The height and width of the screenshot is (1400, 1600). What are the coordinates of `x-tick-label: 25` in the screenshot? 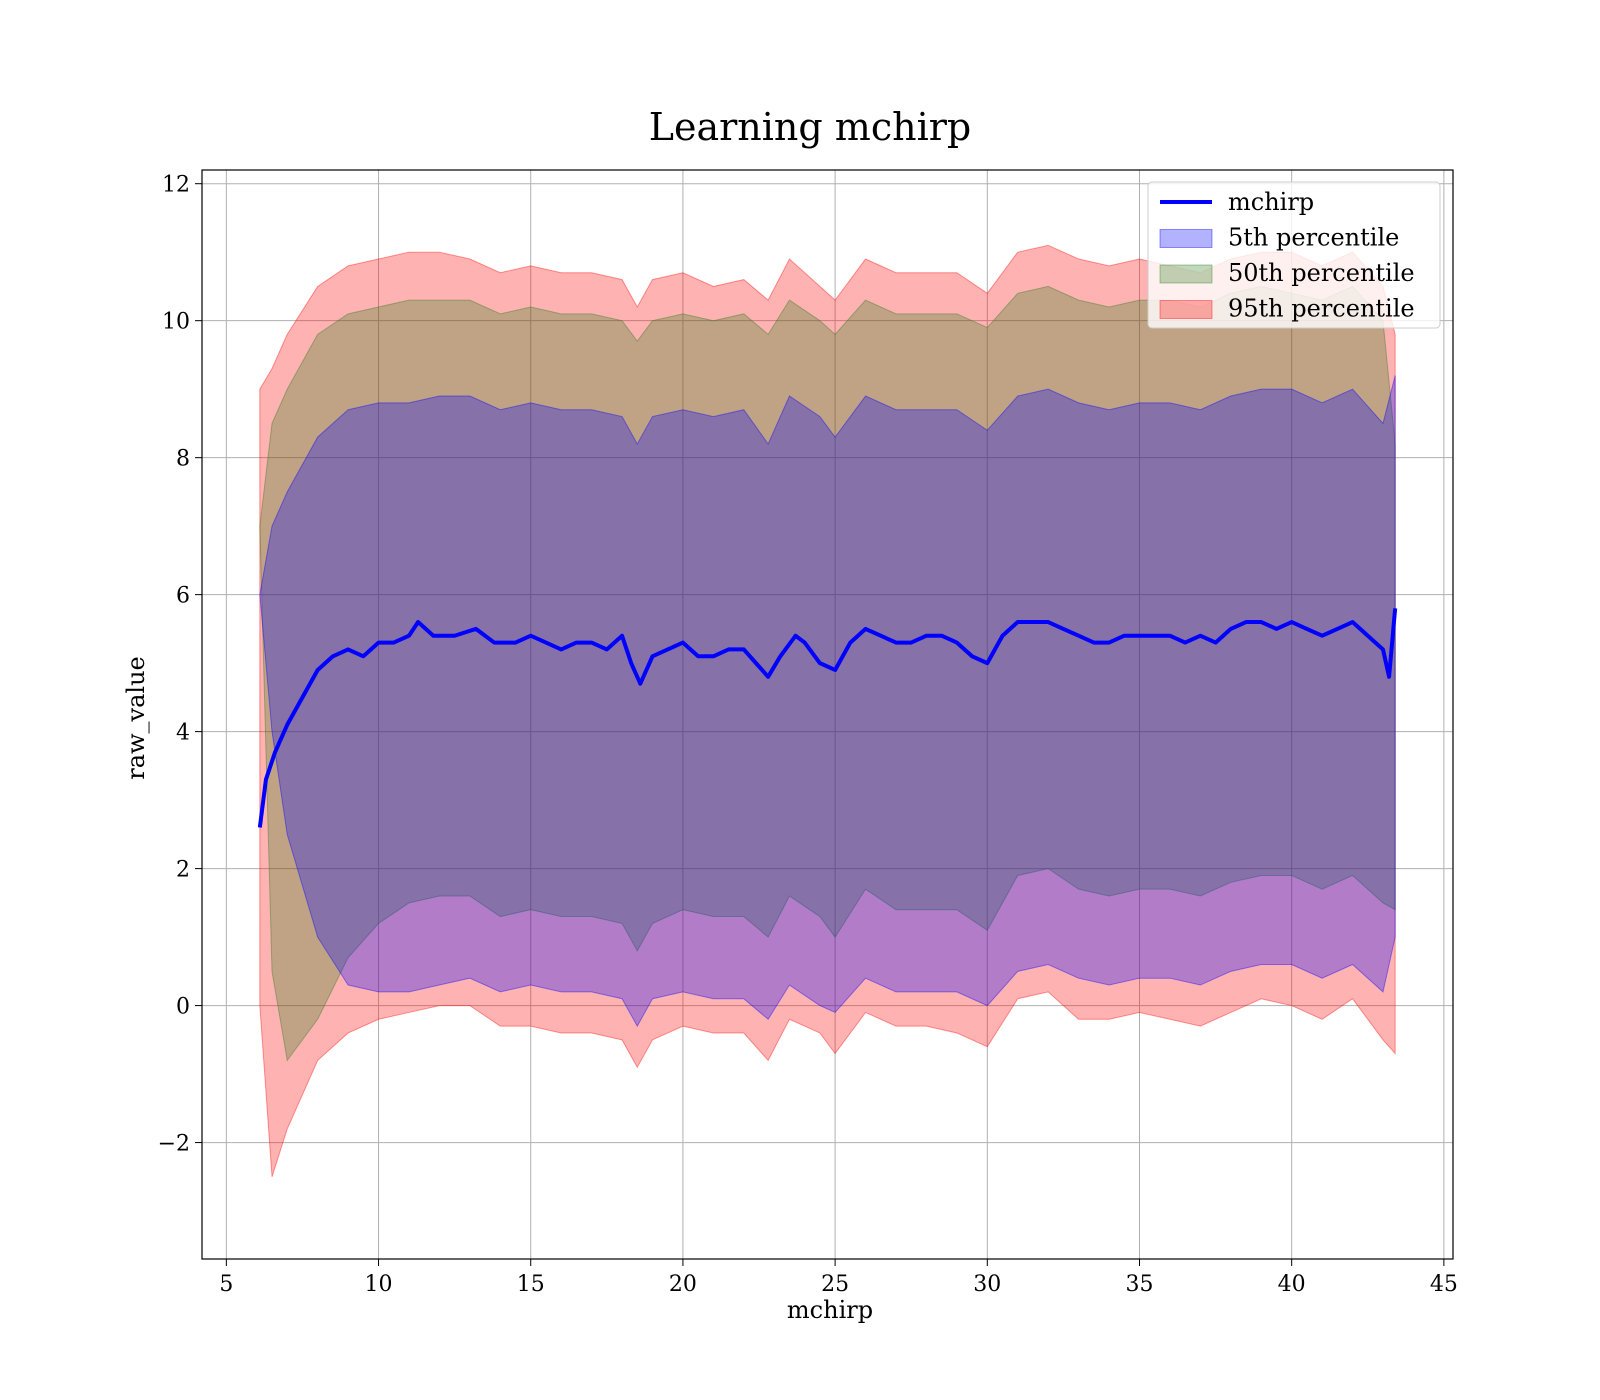 It's located at (835, 1284).